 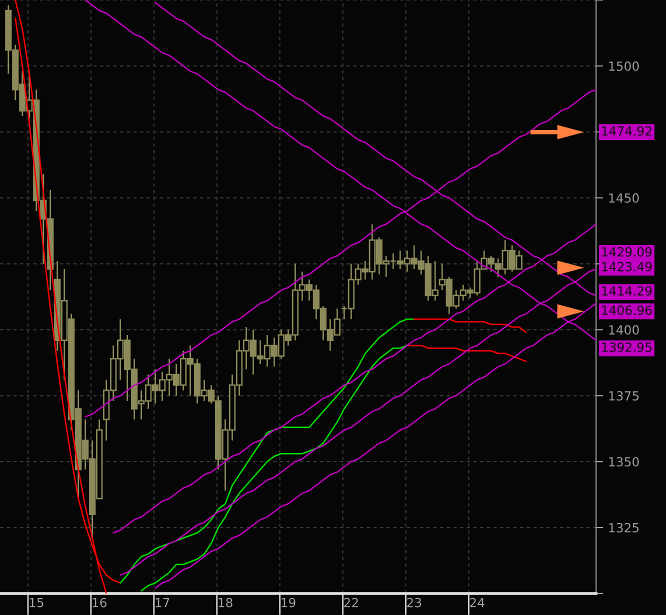 What do you see at coordinates (627, 131) in the screenshot?
I see `text: 1474.92` at bounding box center [627, 131].